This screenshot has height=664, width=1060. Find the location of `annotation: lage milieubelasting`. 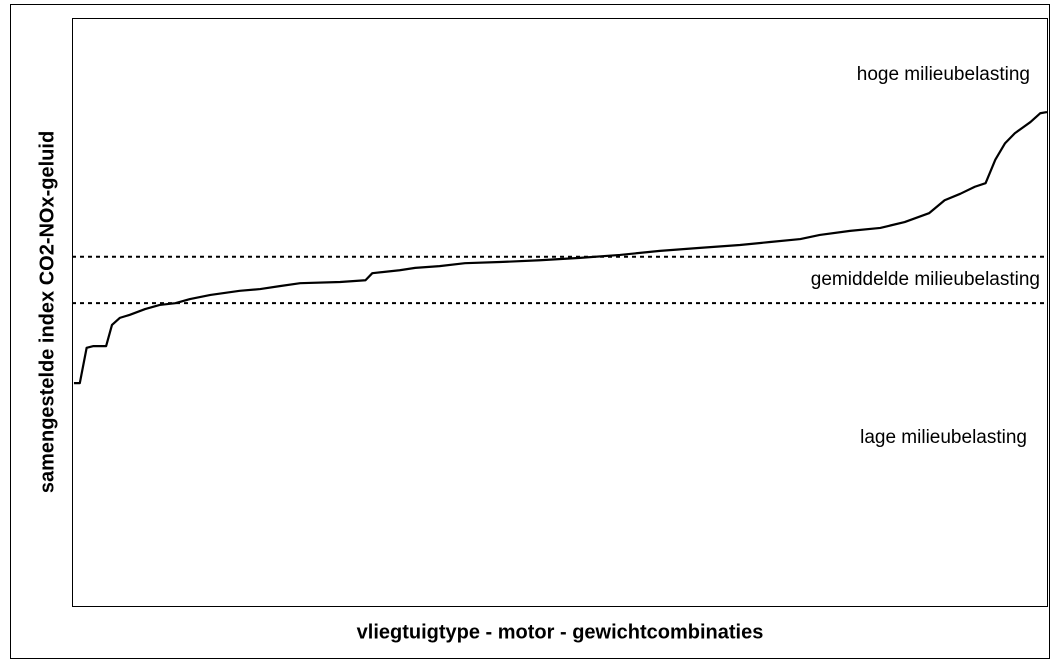

annotation: lage milieubelasting is located at coordinates (943, 437).